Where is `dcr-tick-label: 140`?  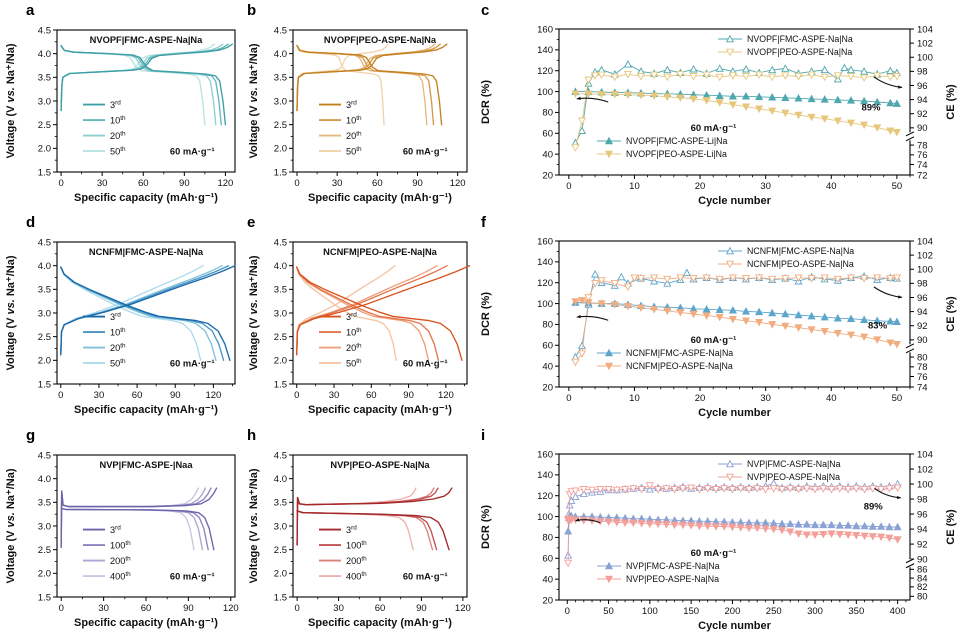 dcr-tick-label: 140 is located at coordinates (545, 475).